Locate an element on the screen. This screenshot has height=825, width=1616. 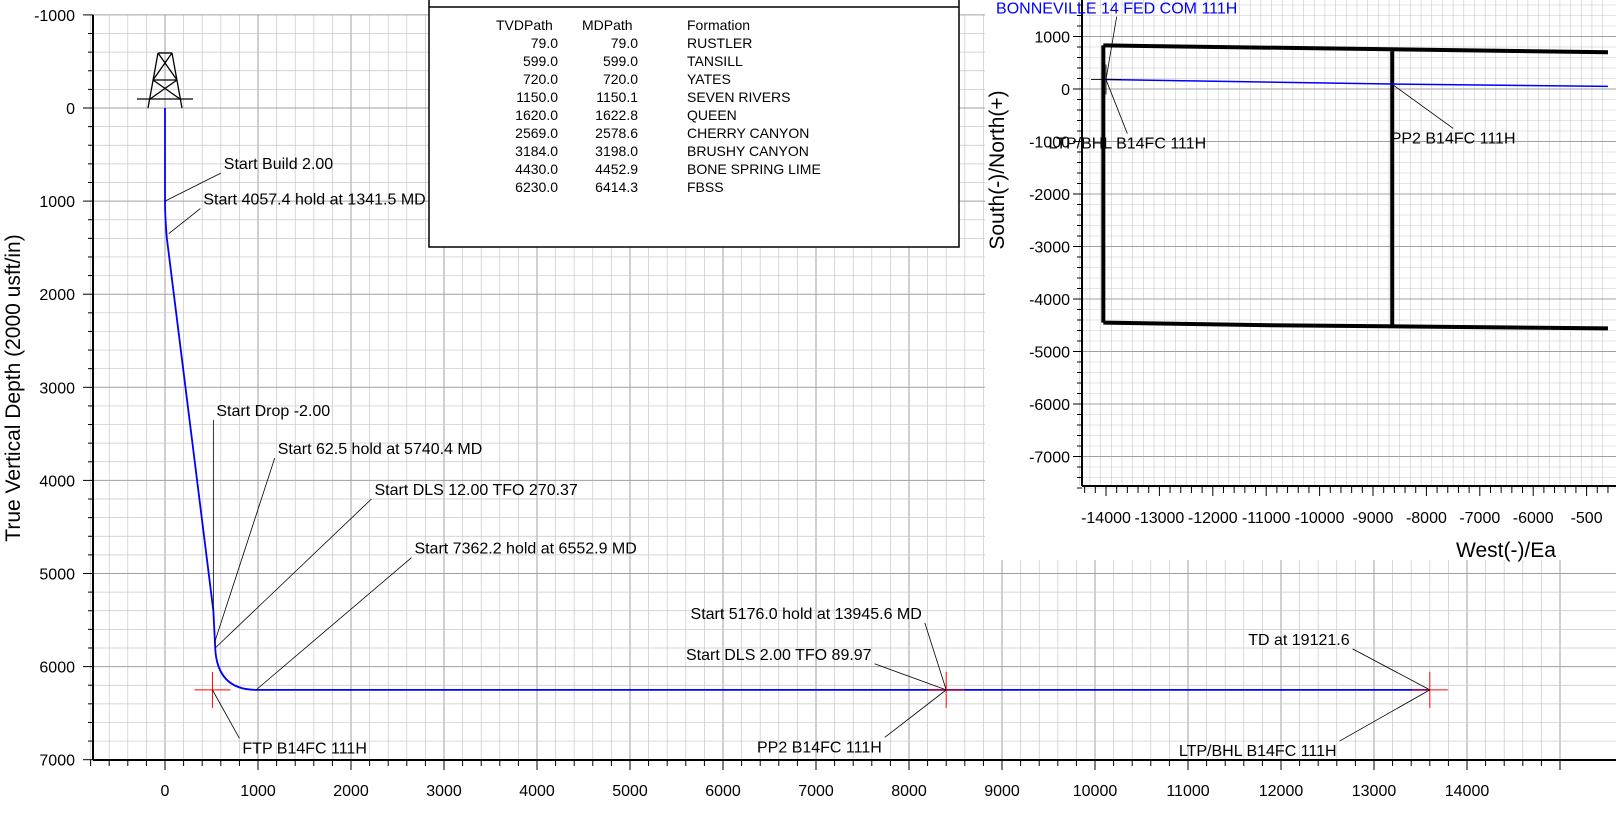
formations-table-cell: 1620.0 is located at coordinates (536, 115).